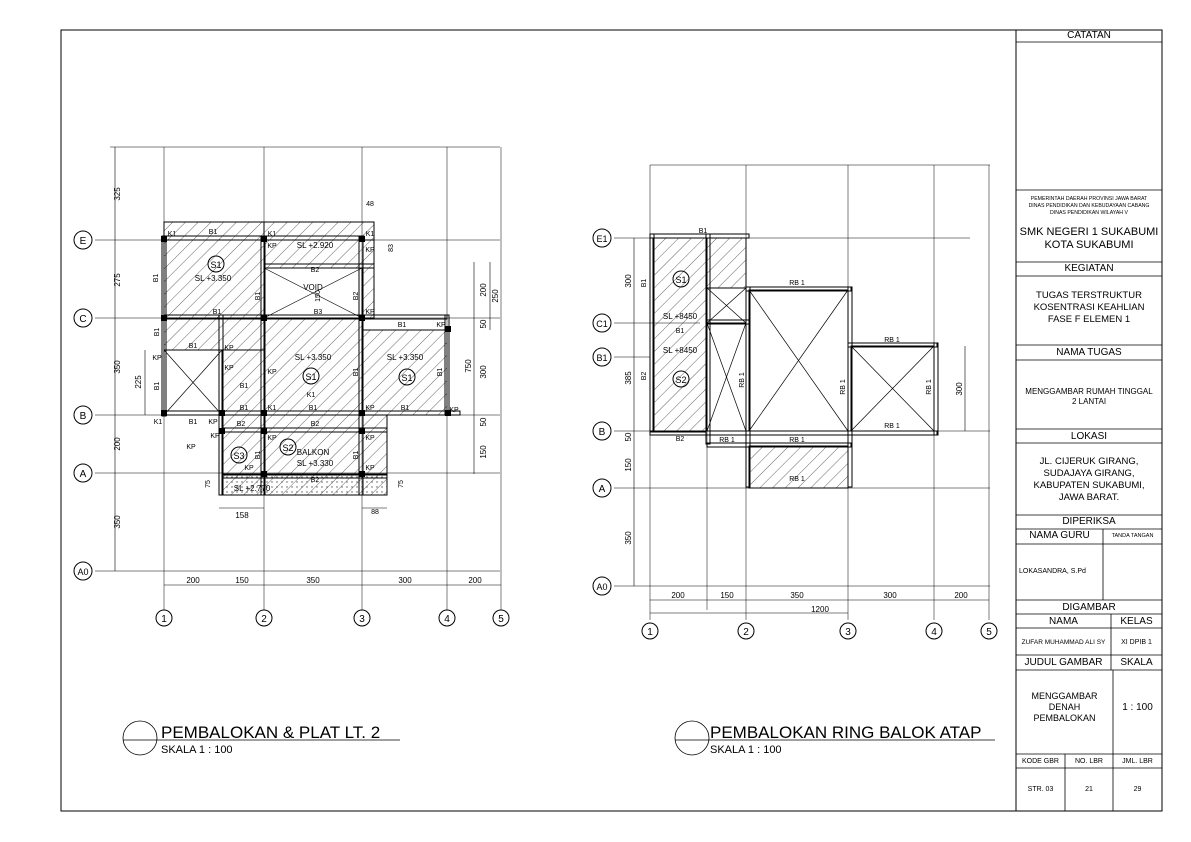 The width and height of the screenshot is (1191, 842). Describe the element at coordinates (1064, 707) in the screenshot. I see `judul-line-2: DENAH` at that location.